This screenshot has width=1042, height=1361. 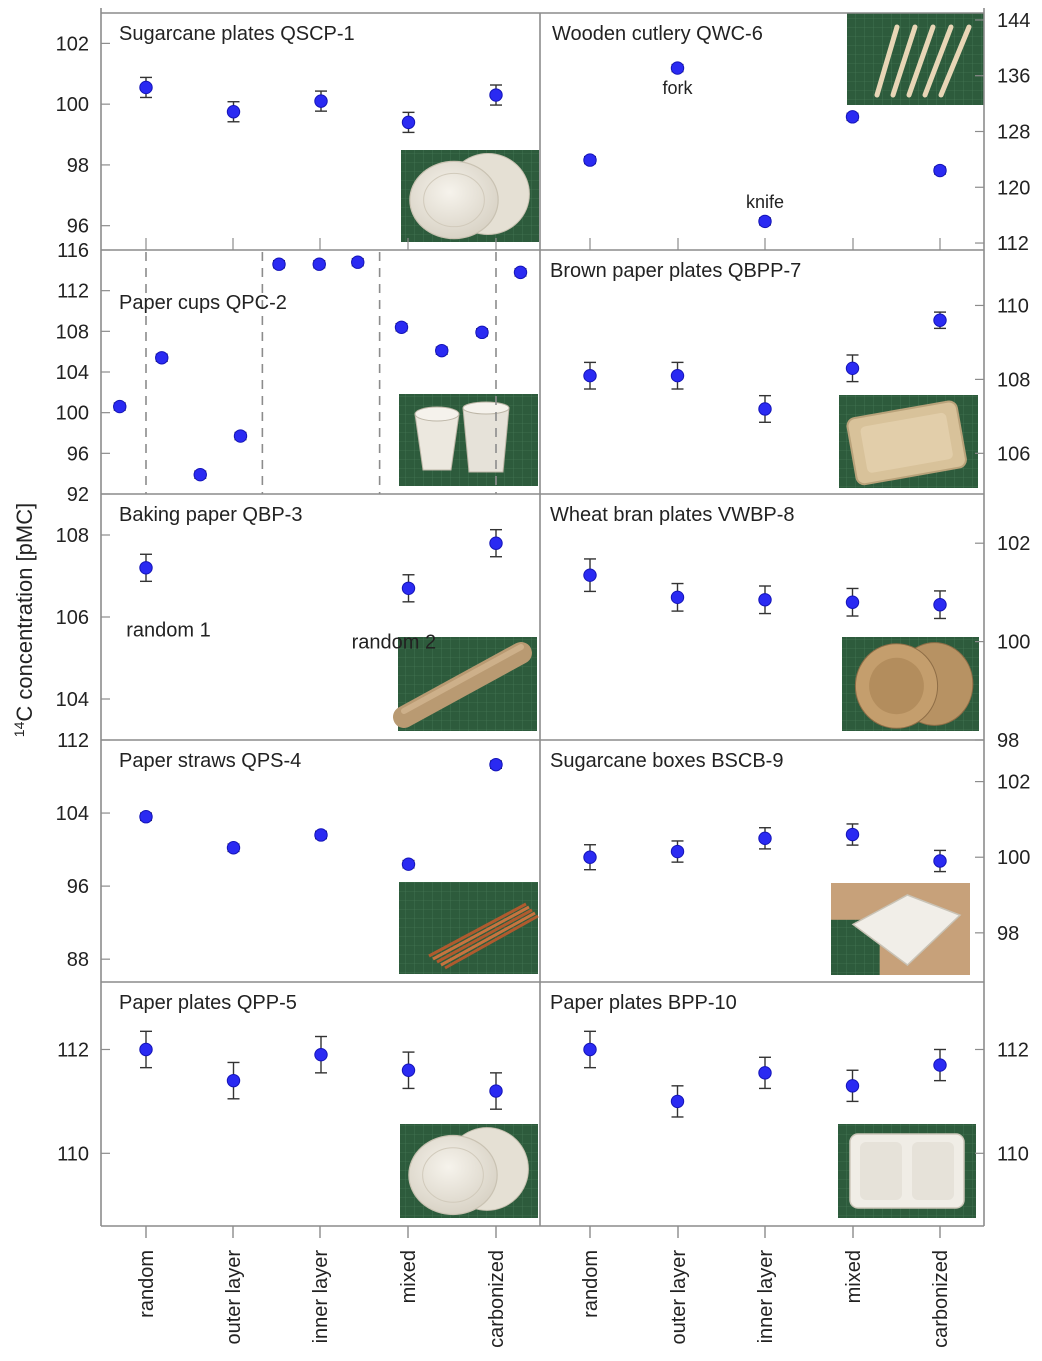 I want to click on product-photo-box, so click(x=900, y=929).